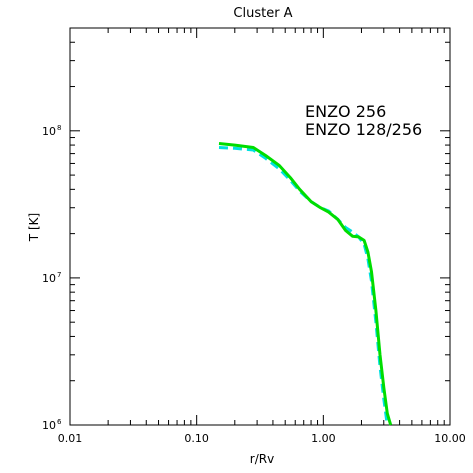  I want to click on y-tick-label: 10 8, so click(51, 131).